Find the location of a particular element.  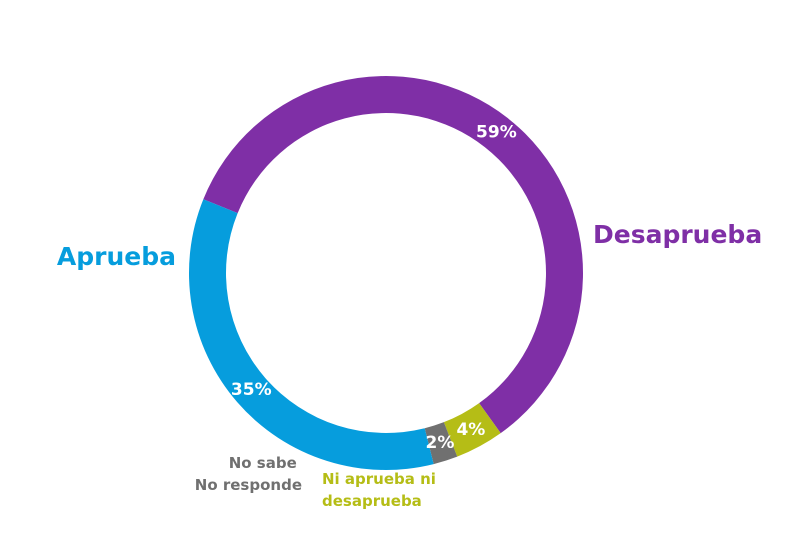

category-label-desaprueba: Desaprueba is located at coordinates (677, 234).